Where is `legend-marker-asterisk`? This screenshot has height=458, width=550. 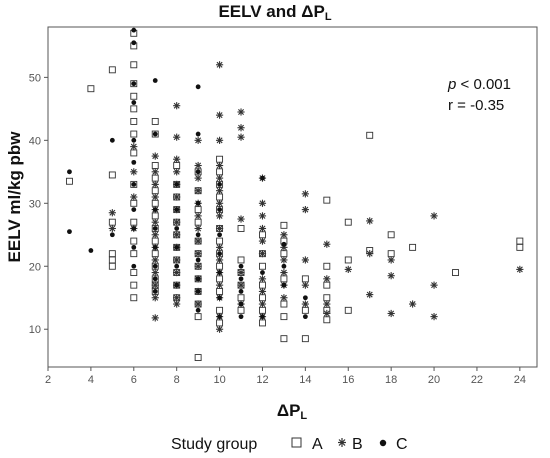 legend-marker-asterisk is located at coordinates (342, 442).